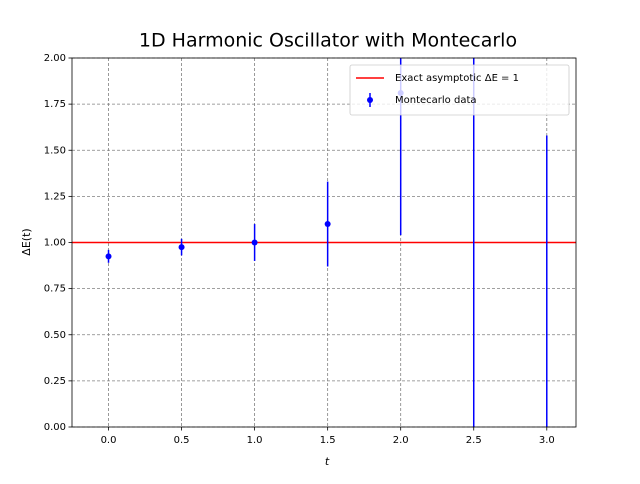 Image resolution: width=640 pixels, height=484 pixels. Describe the element at coordinates (55, 381) in the screenshot. I see `y-tick-label: 0.25` at that location.